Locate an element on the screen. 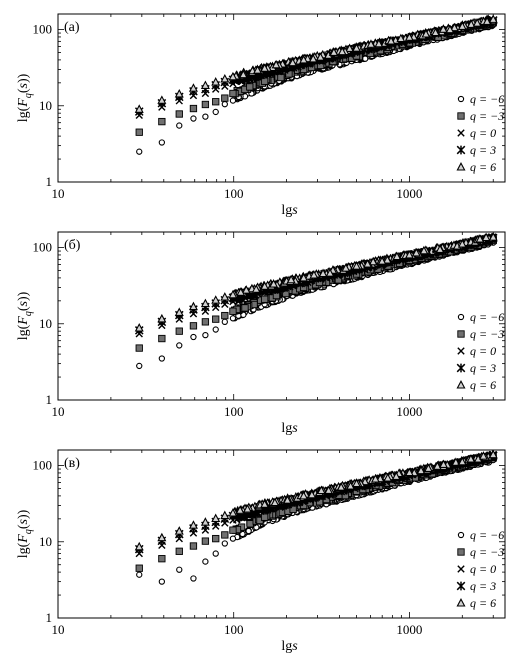  x-tick-label: 1000 is located at coordinates (409, 629).